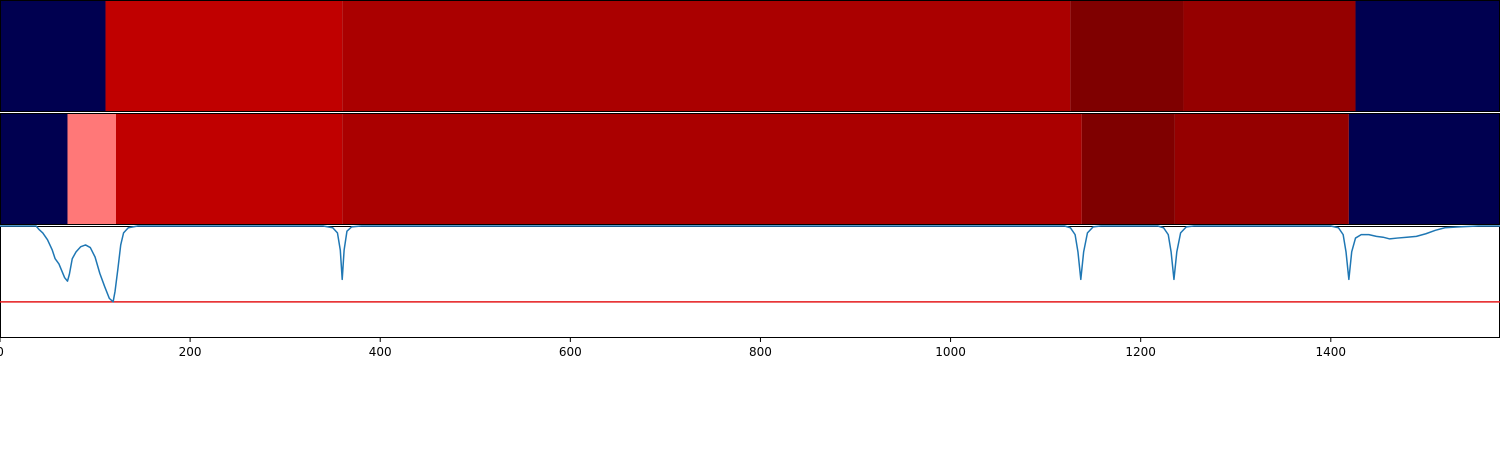  Describe the element at coordinates (190, 352) in the screenshot. I see `x-tick-label-1: 200` at that location.